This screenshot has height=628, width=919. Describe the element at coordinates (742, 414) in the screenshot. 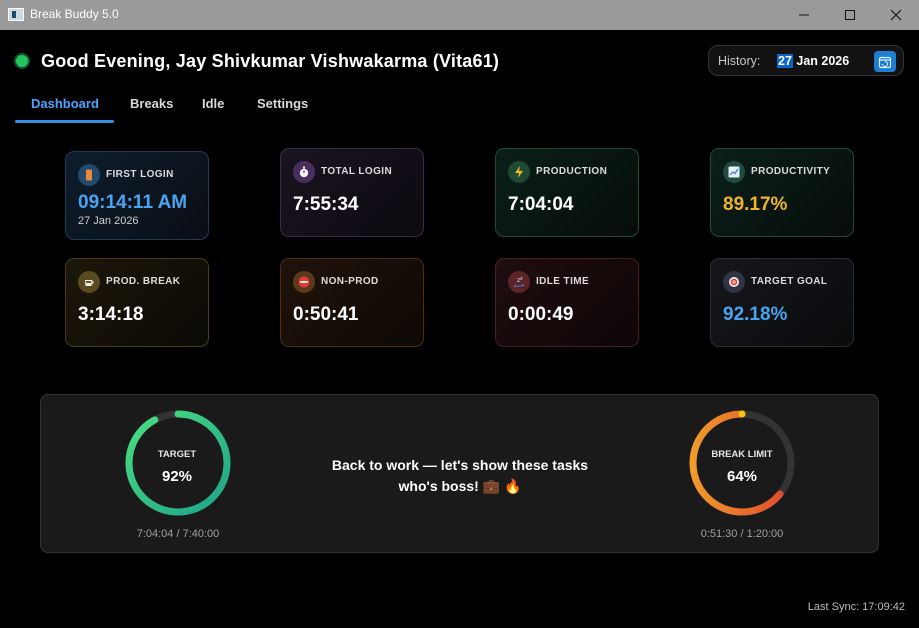

I see `break-ring-start-marker` at that location.